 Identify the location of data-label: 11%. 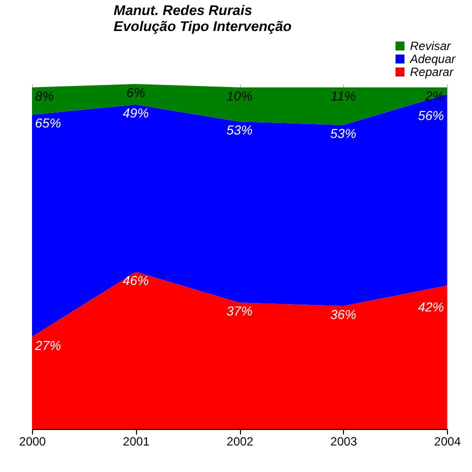
(343, 96).